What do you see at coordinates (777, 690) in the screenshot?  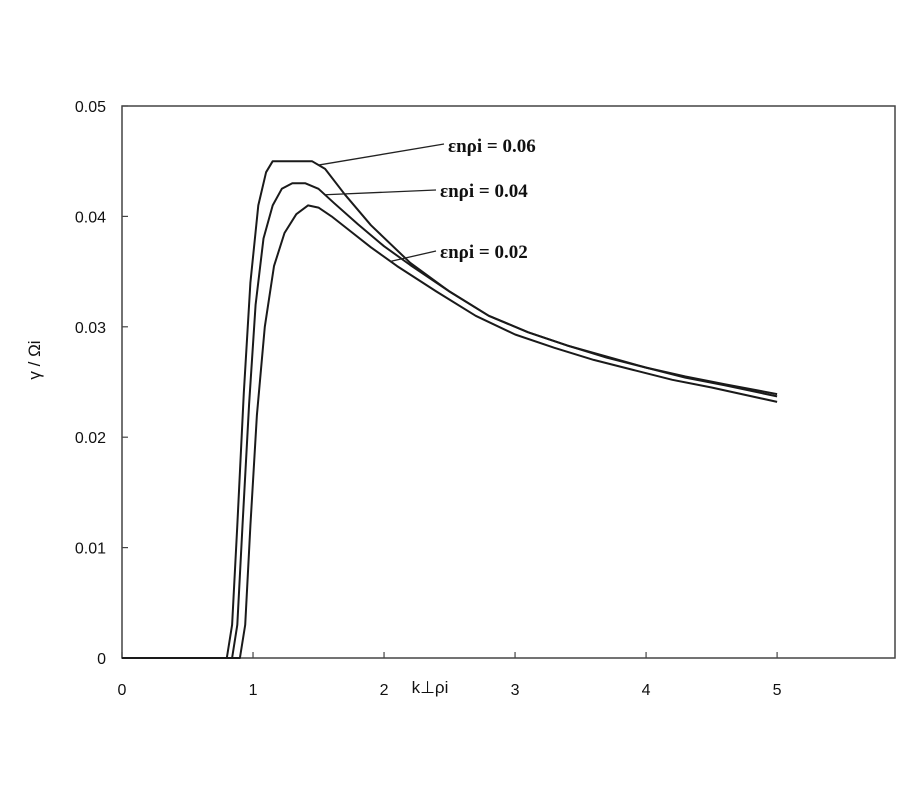 I see `x-tick-label: 5` at bounding box center [777, 690].